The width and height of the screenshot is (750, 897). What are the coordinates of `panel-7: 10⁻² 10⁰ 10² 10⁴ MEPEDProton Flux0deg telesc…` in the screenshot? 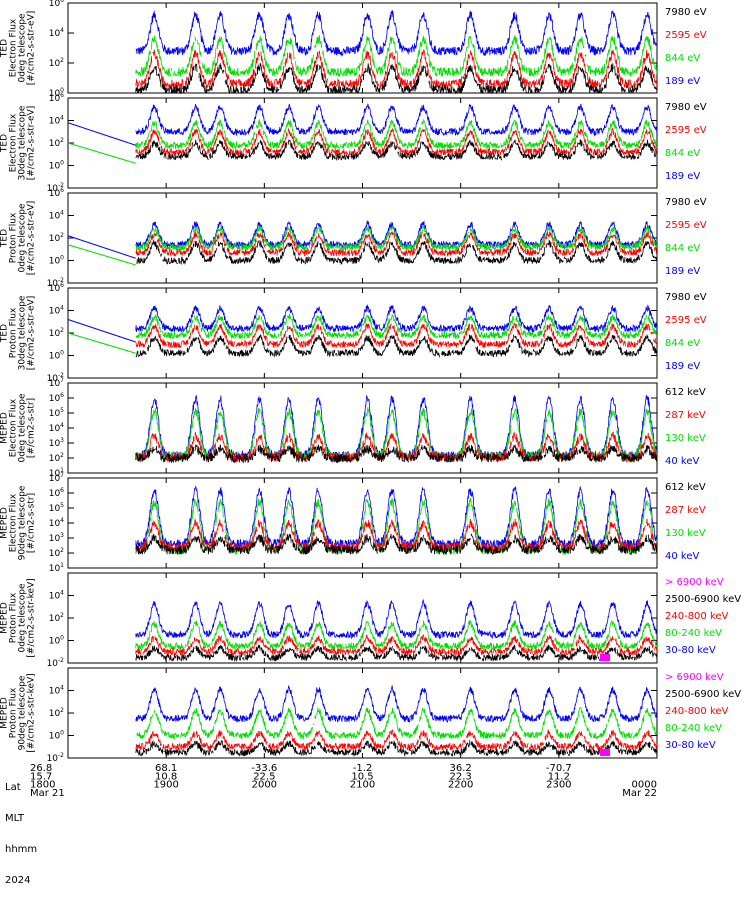 It's located at (370, 620).